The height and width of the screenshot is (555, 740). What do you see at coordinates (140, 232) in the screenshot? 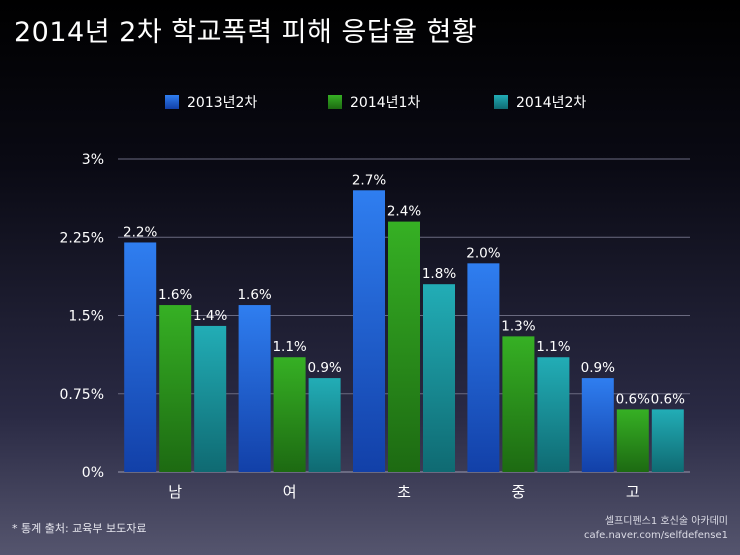
I see `bar-value-label: 2.2%` at bounding box center [140, 232].